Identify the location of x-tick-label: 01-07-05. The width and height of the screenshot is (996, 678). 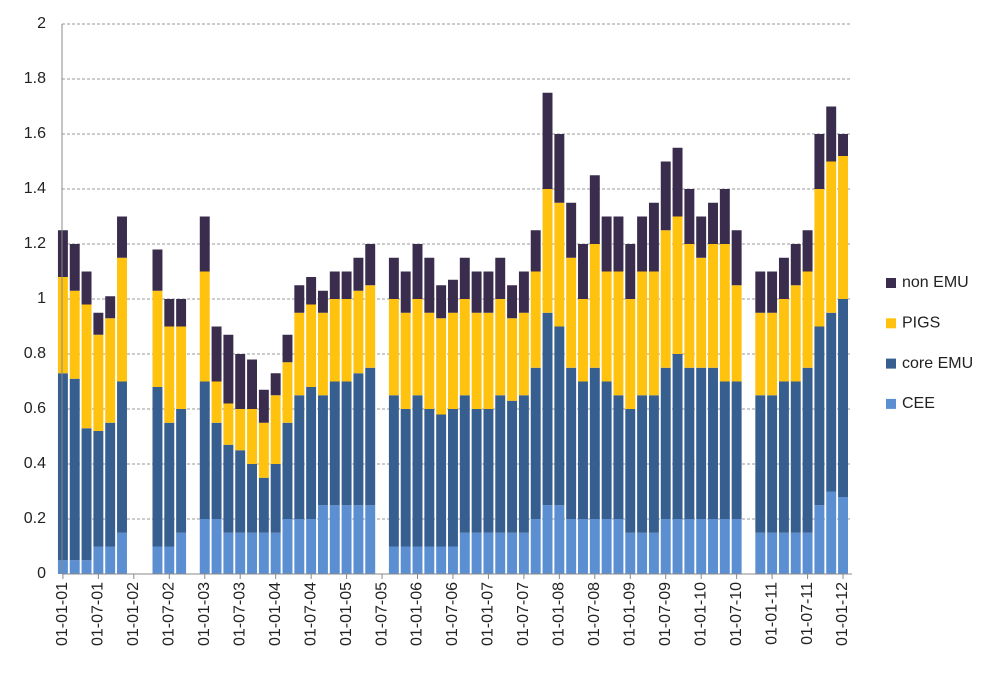
(381, 614).